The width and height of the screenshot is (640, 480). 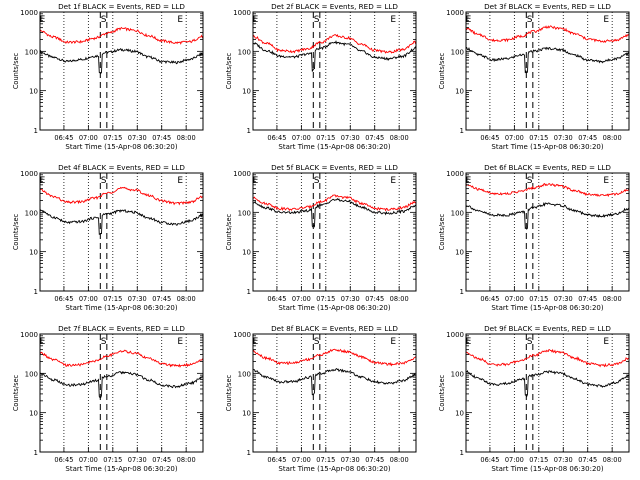 What do you see at coordinates (121, 167) in the screenshot?
I see `panel-title: Det 4f BLACK = Events, RED = LLD` at bounding box center [121, 167].